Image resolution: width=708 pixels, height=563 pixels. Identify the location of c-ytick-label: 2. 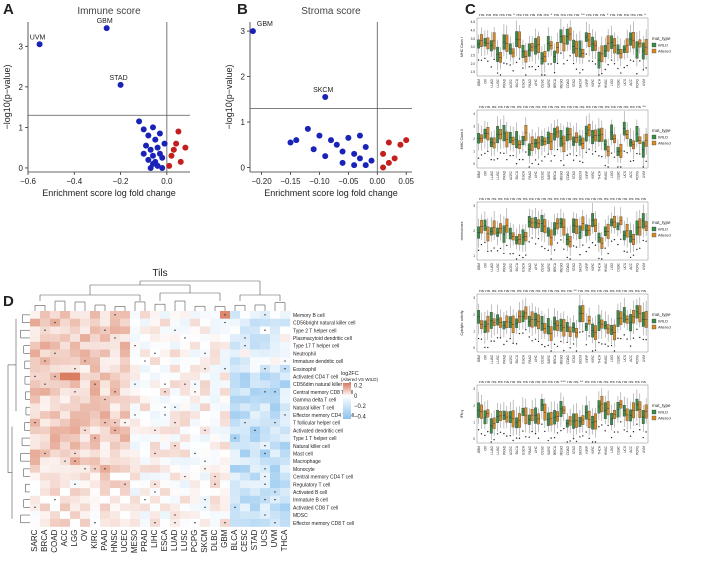
(474, 406).